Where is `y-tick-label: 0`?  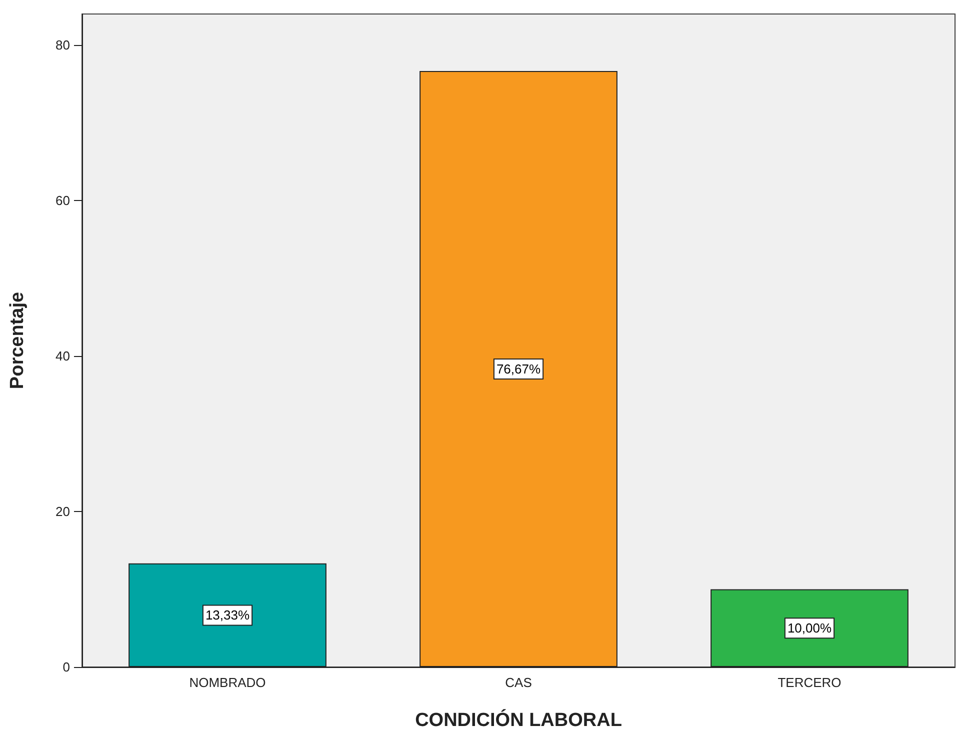
y-tick-label: 0 is located at coordinates (66, 667).